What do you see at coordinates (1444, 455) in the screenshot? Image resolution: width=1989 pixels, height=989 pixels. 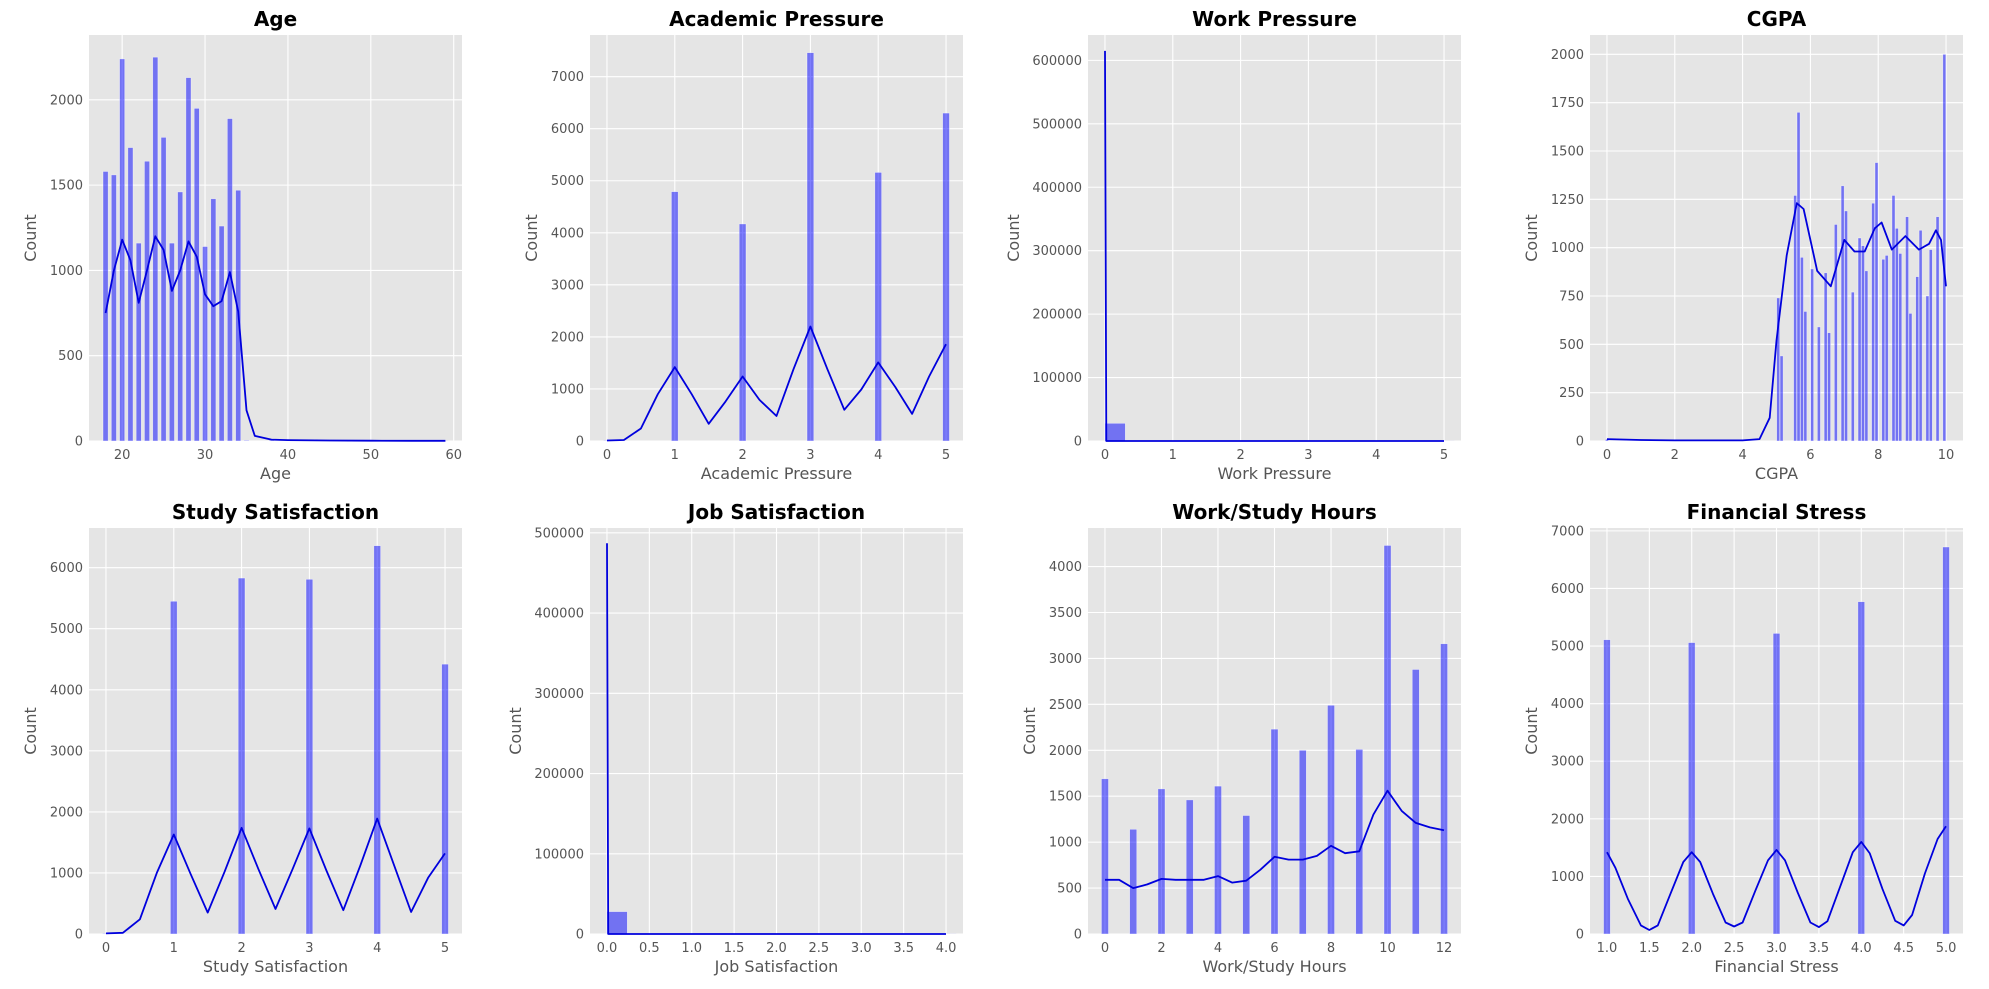 I see `x-tick-label: 5` at bounding box center [1444, 455].